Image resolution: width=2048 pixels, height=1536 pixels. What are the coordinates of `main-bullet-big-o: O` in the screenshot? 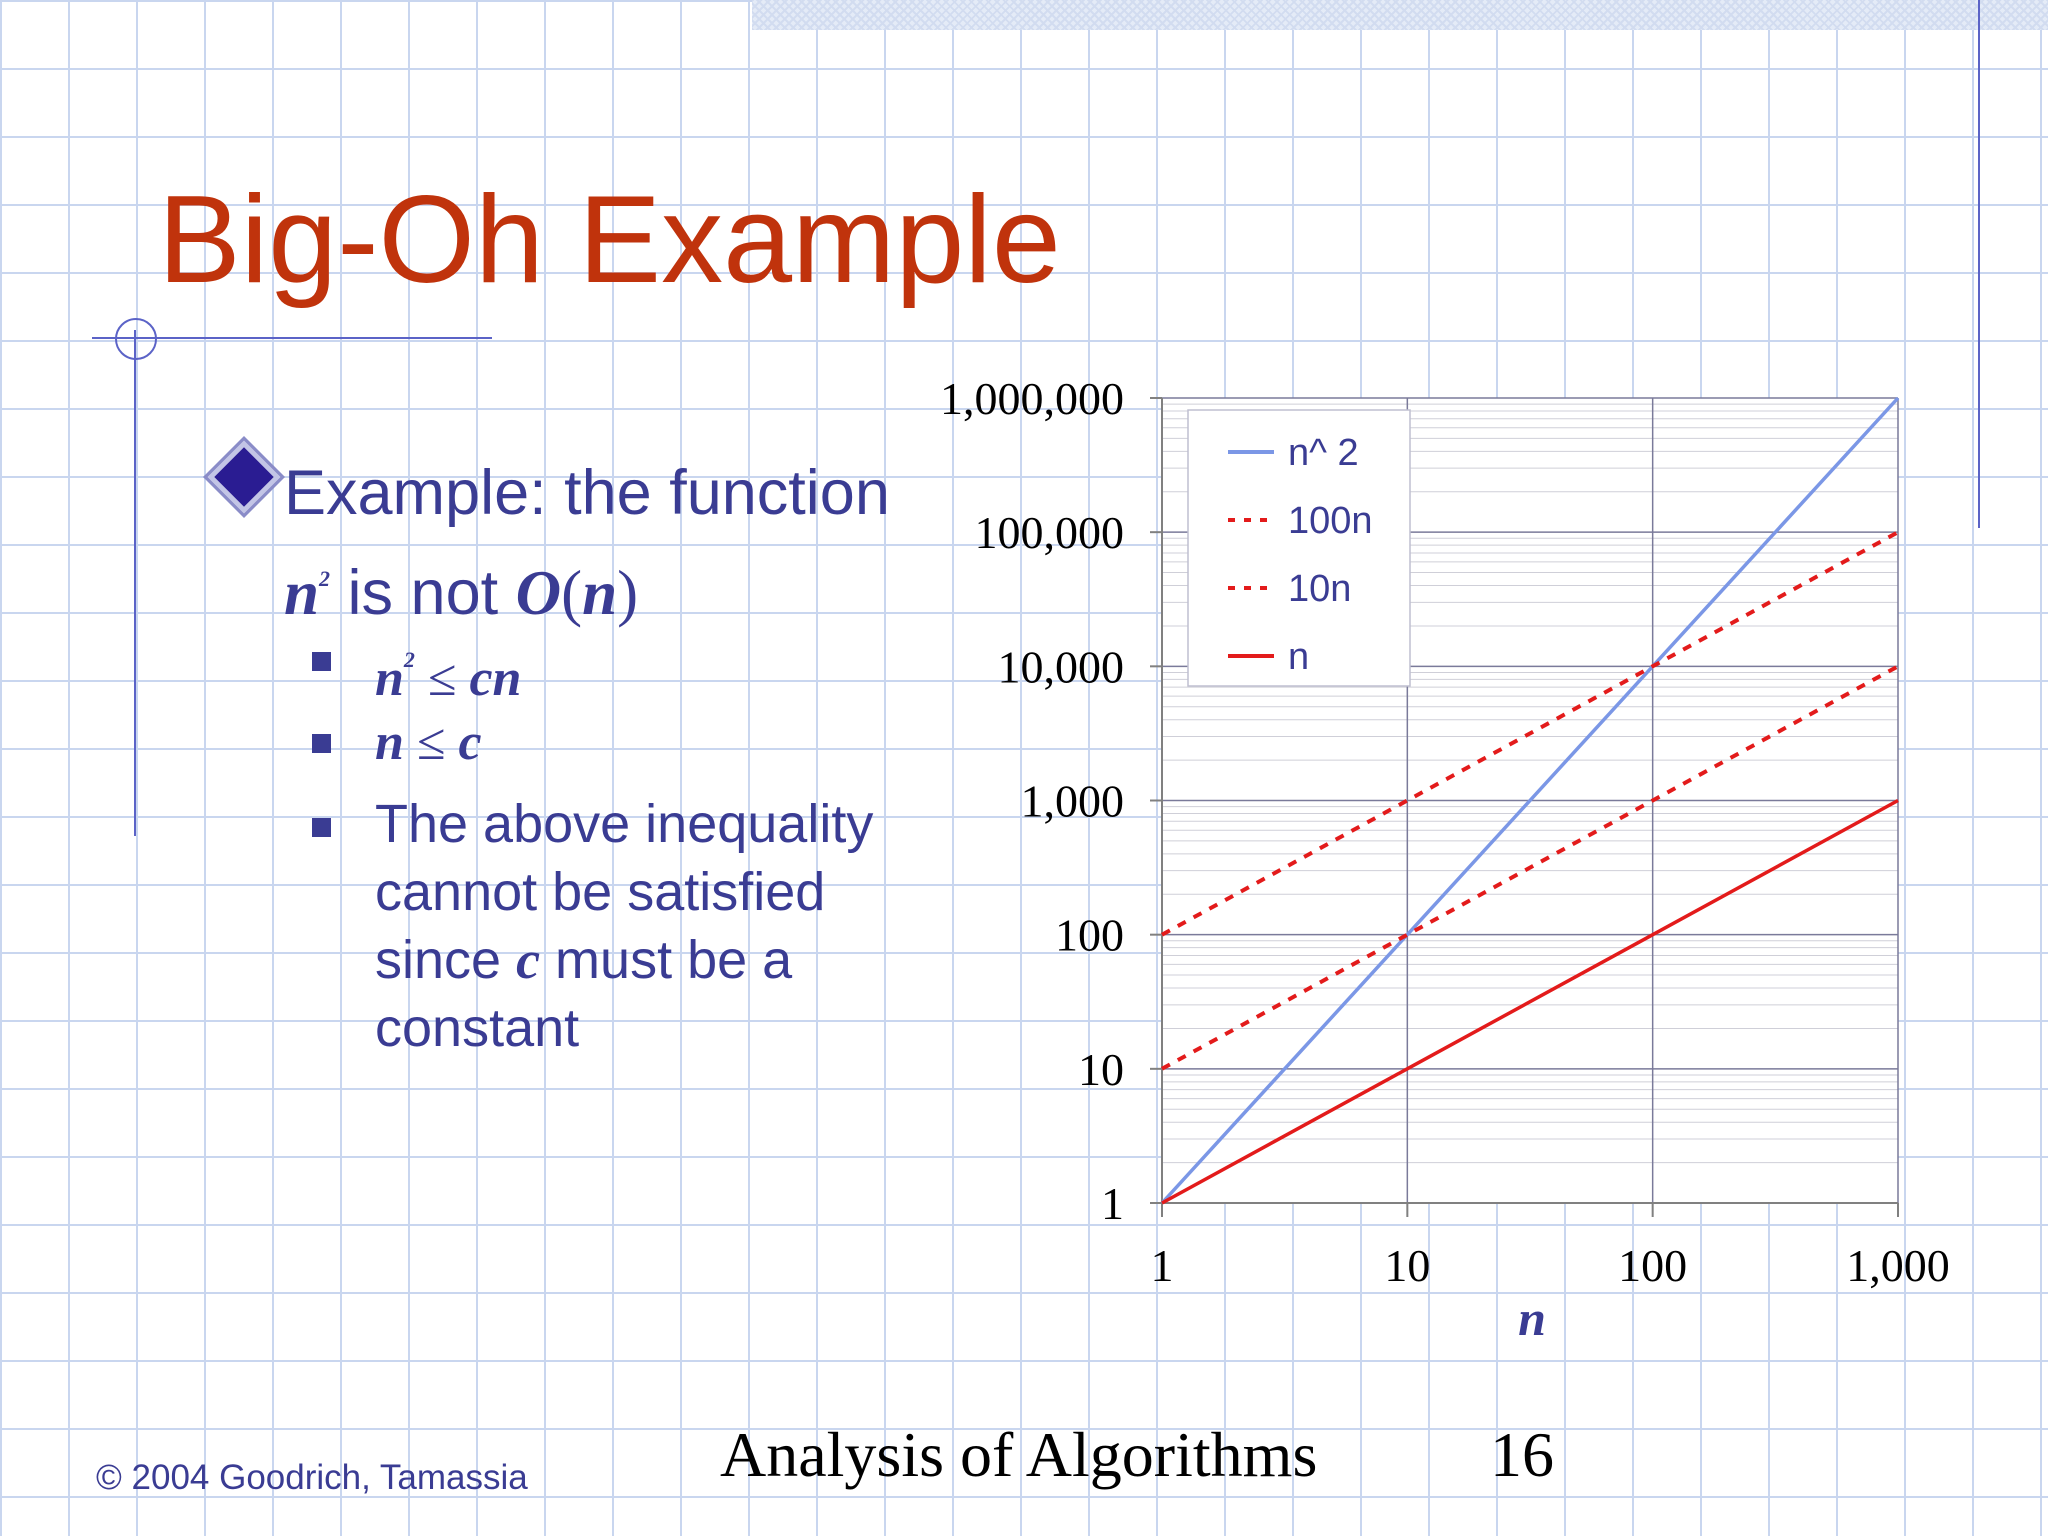 It's located at (538, 593).